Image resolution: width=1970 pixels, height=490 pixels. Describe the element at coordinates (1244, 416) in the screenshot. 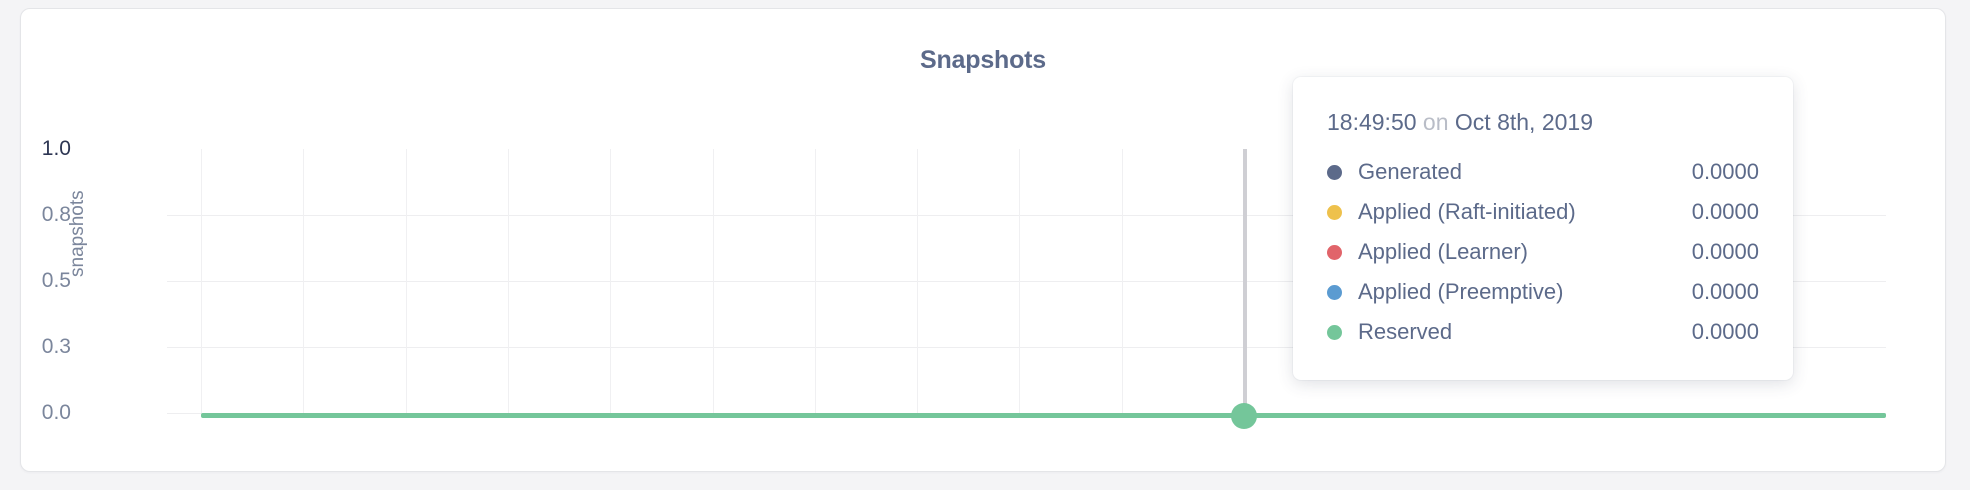

I see `hover-data-point` at that location.